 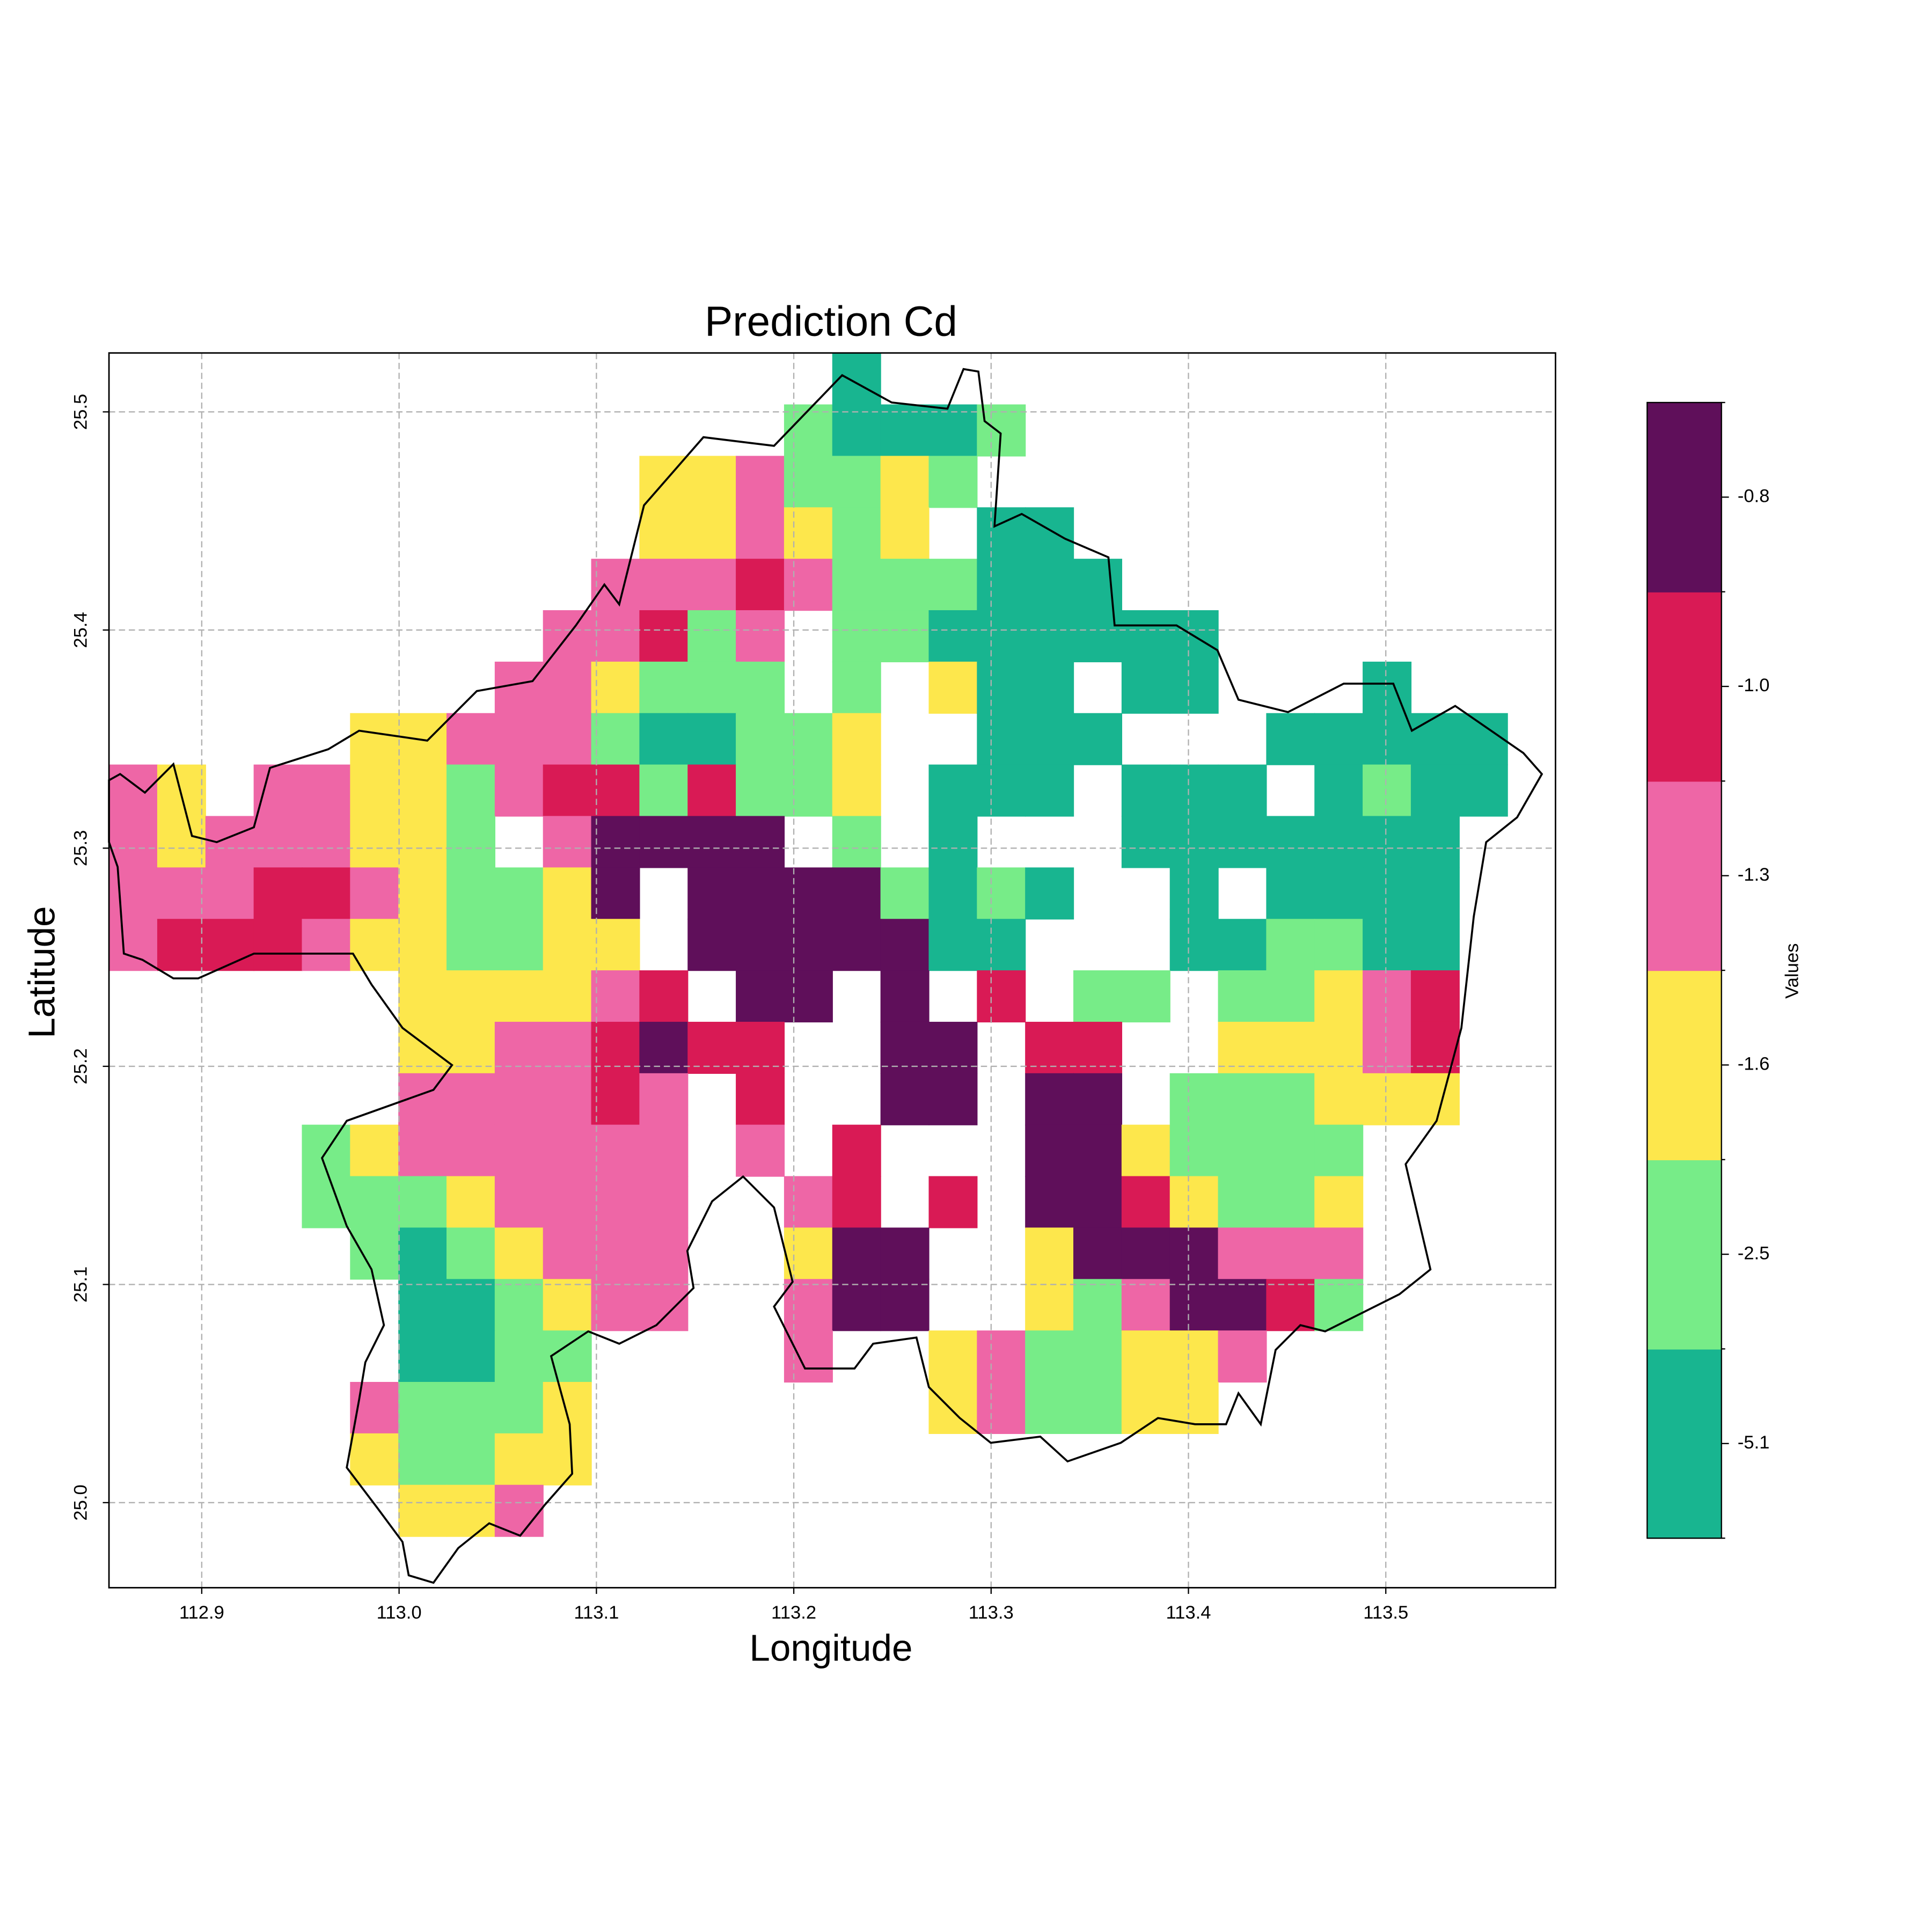 What do you see at coordinates (399, 1612) in the screenshot?
I see `x-tick-label: 113.0` at bounding box center [399, 1612].